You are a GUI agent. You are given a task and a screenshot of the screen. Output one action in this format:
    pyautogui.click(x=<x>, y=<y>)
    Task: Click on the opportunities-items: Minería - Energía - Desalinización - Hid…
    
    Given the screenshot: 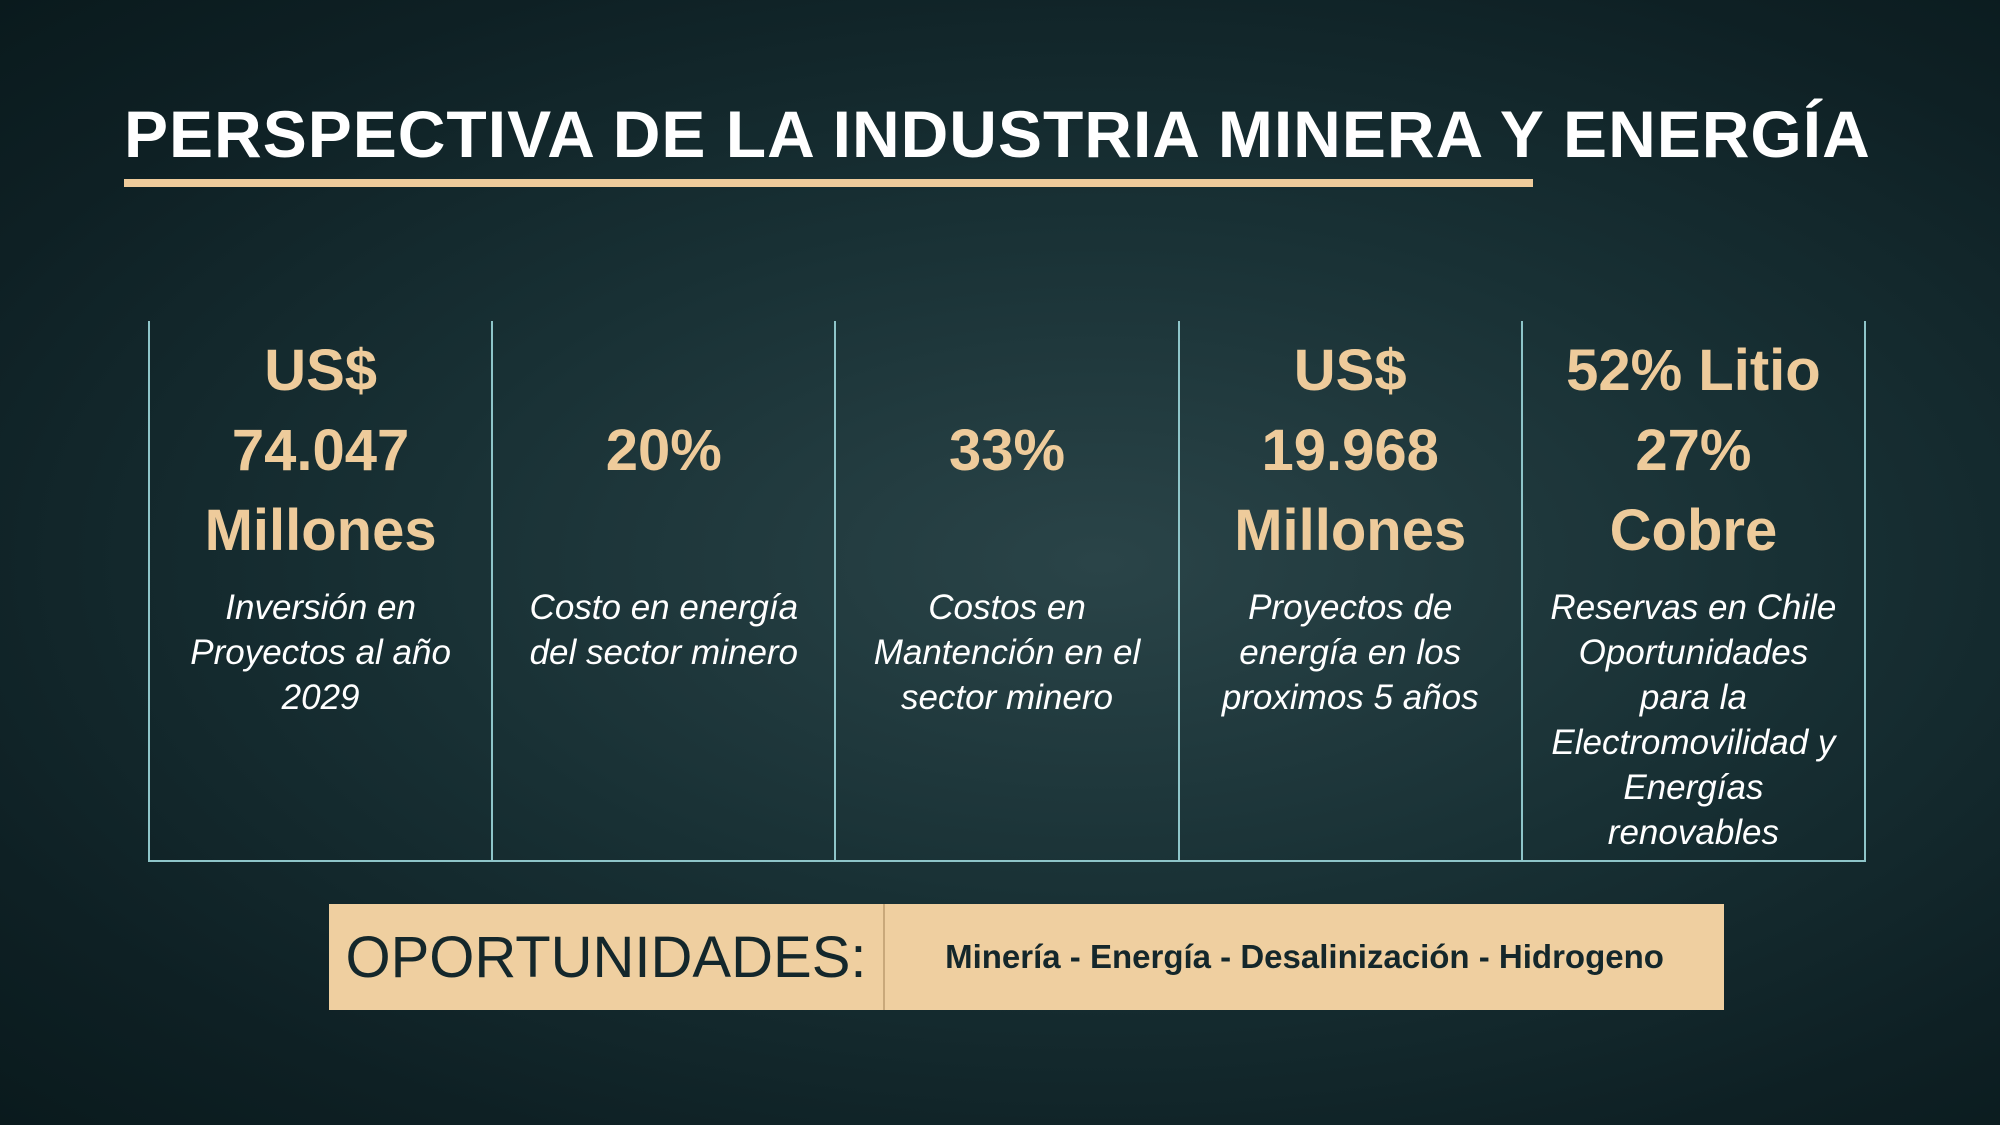 What is the action you would take?
    pyautogui.click(x=1304, y=956)
    